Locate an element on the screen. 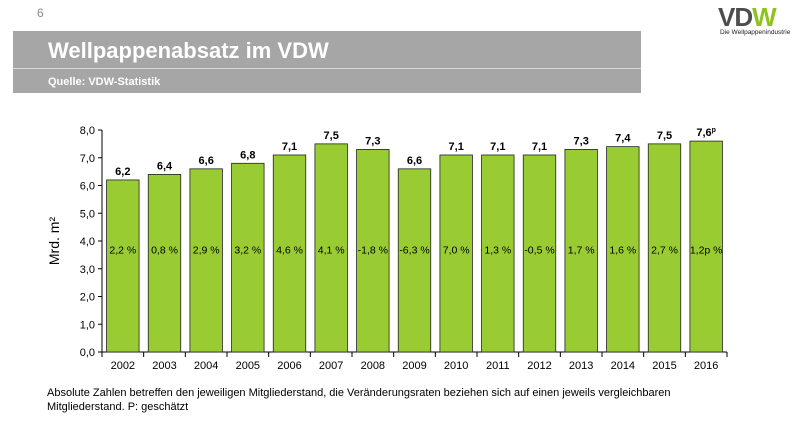 The width and height of the screenshot is (800, 427). y-tick-label: 5,0 is located at coordinates (87, 214).